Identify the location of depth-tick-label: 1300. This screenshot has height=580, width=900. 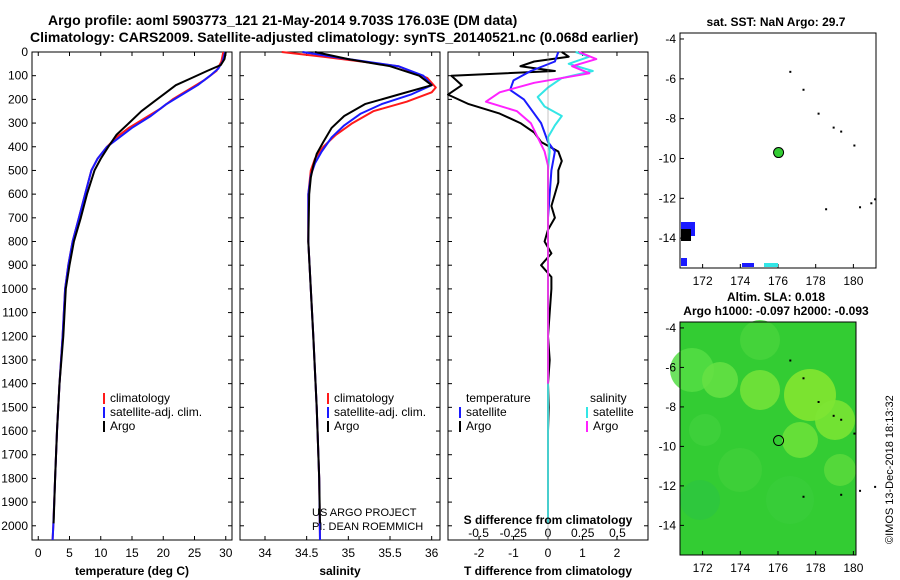
(14, 360).